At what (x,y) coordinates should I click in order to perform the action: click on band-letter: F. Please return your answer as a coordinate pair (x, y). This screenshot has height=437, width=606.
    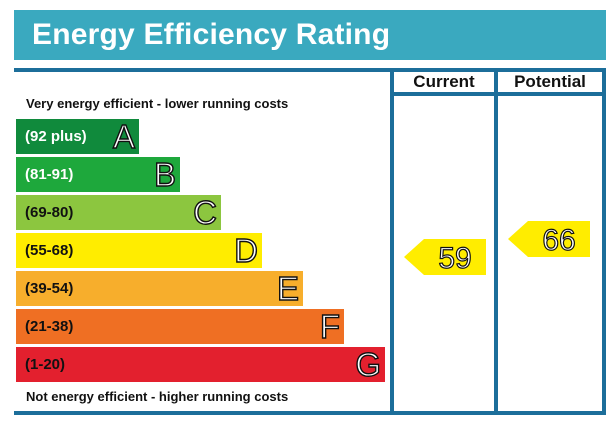
    Looking at the image, I should click on (330, 326).